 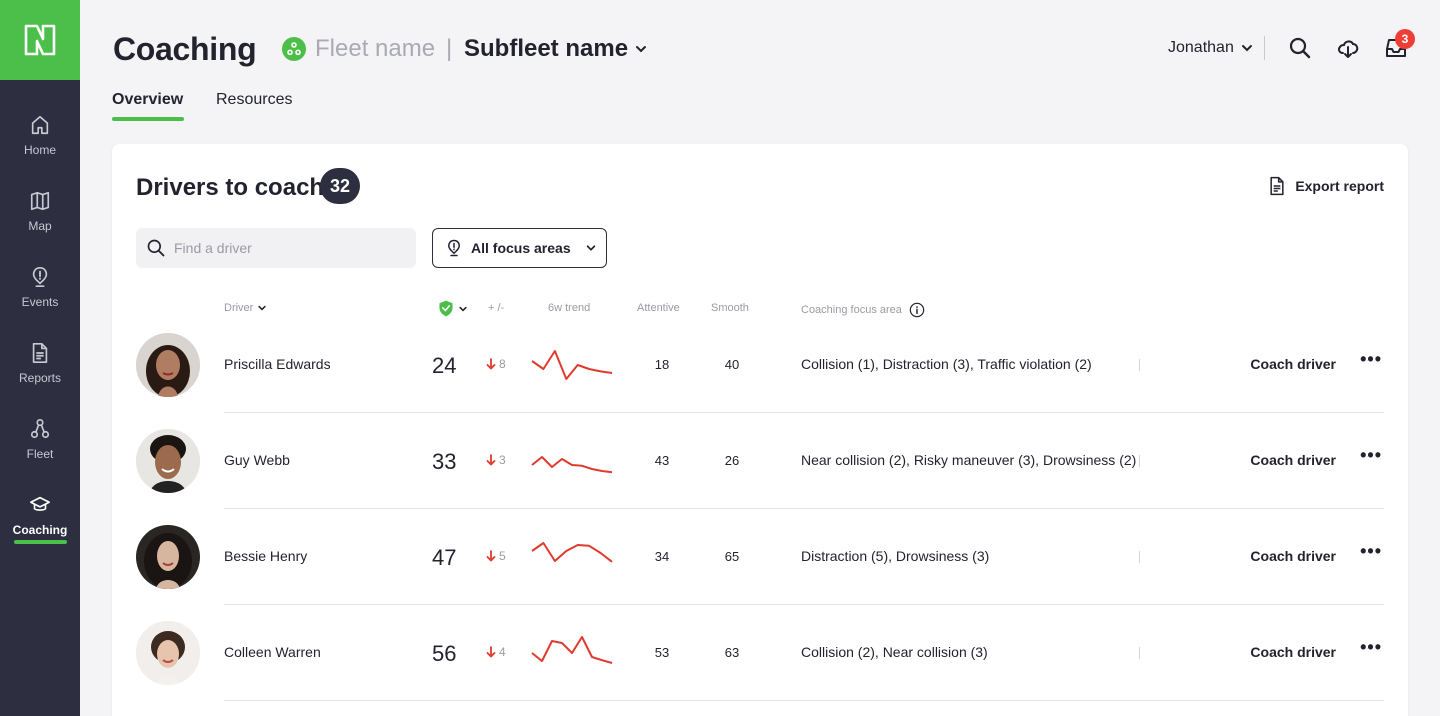 I want to click on safety-score: 56, so click(x=444, y=653).